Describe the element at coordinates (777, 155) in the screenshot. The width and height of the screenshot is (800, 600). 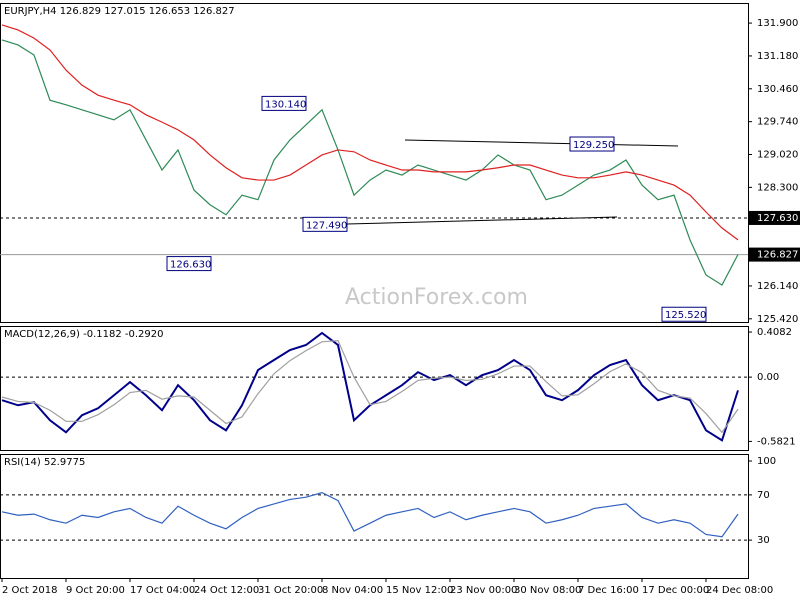
I see `y-tick-label: 129.020` at that location.